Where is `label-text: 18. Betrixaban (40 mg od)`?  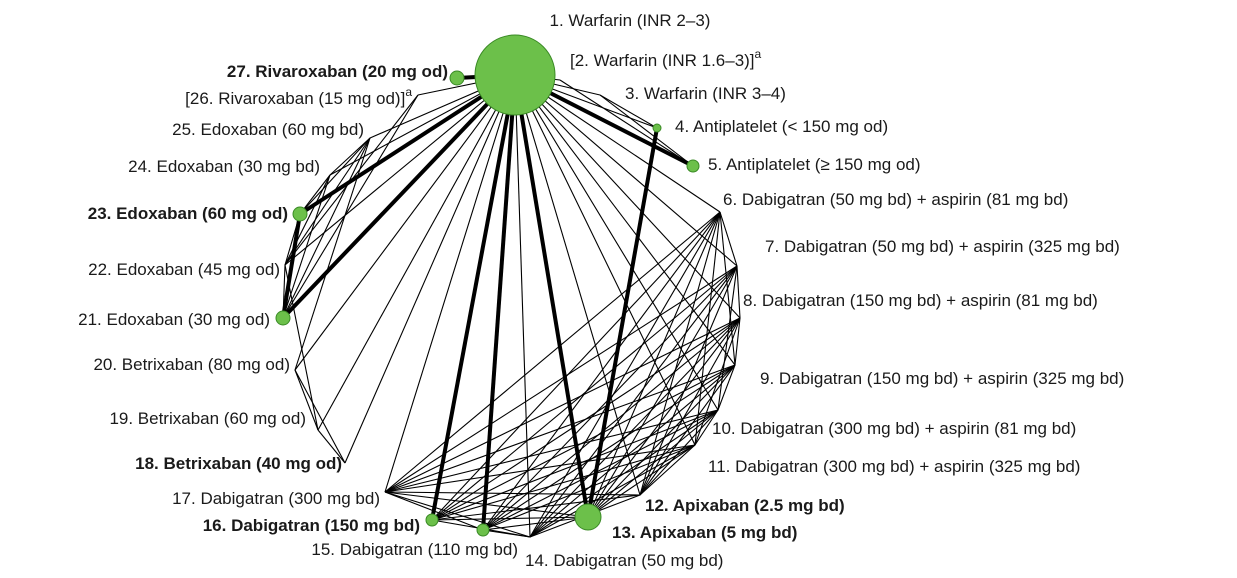 label-text: 18. Betrixaban (40 mg od) is located at coordinates (238, 463).